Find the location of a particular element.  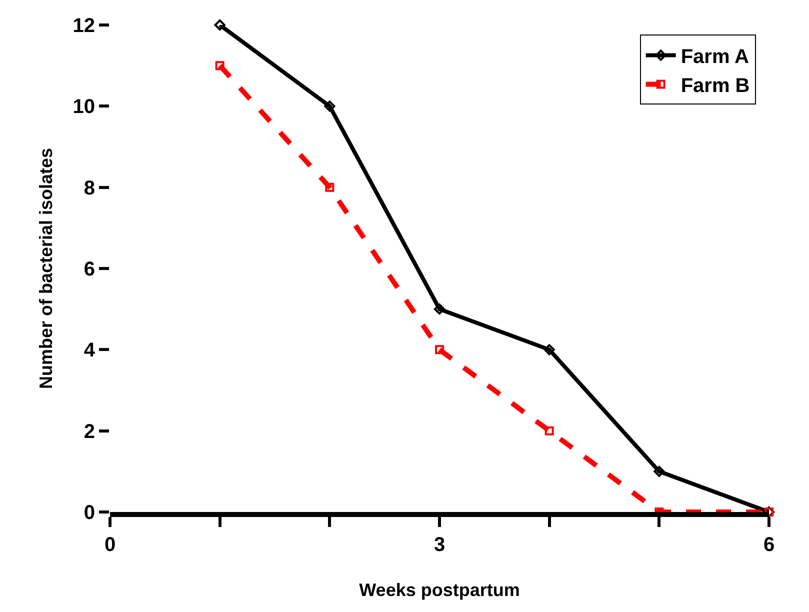

y-tick-label: 0 is located at coordinates (89, 513).